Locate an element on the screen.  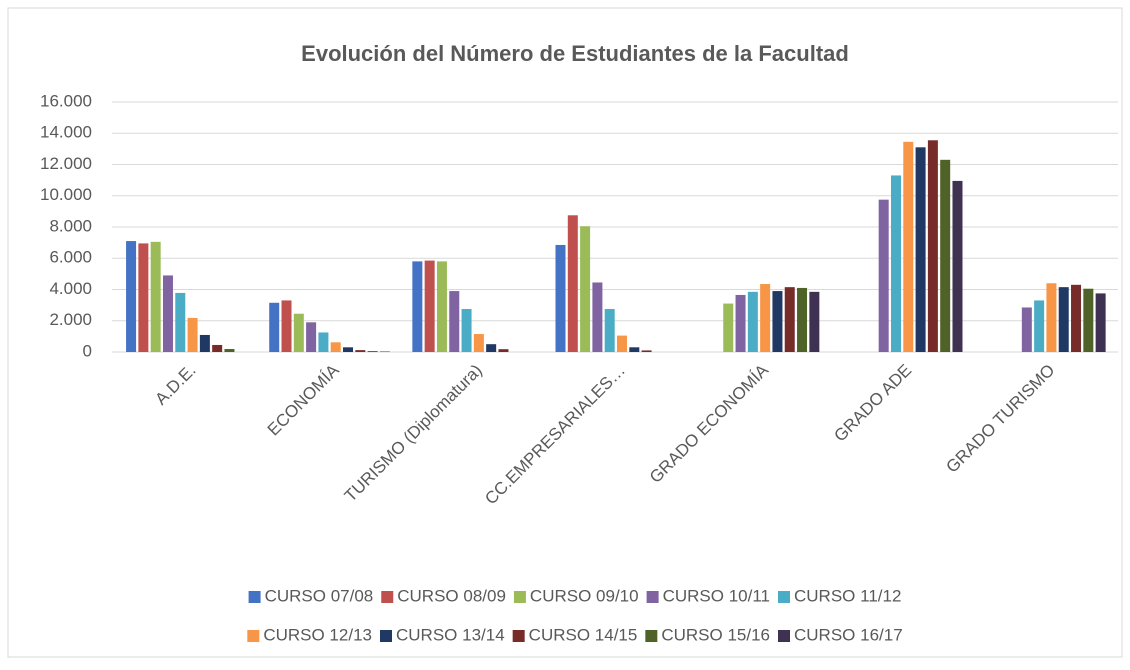
legend-label: CURSO 16/17 is located at coordinates (848, 634).